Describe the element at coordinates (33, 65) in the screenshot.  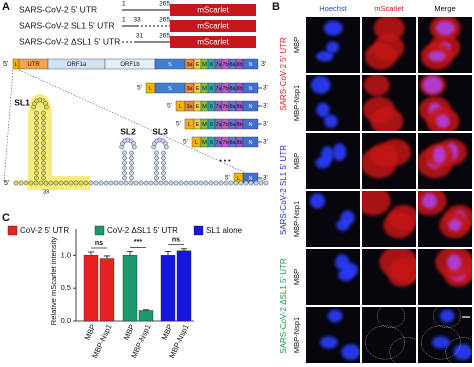
I see `segment-label: UTR` at that location.